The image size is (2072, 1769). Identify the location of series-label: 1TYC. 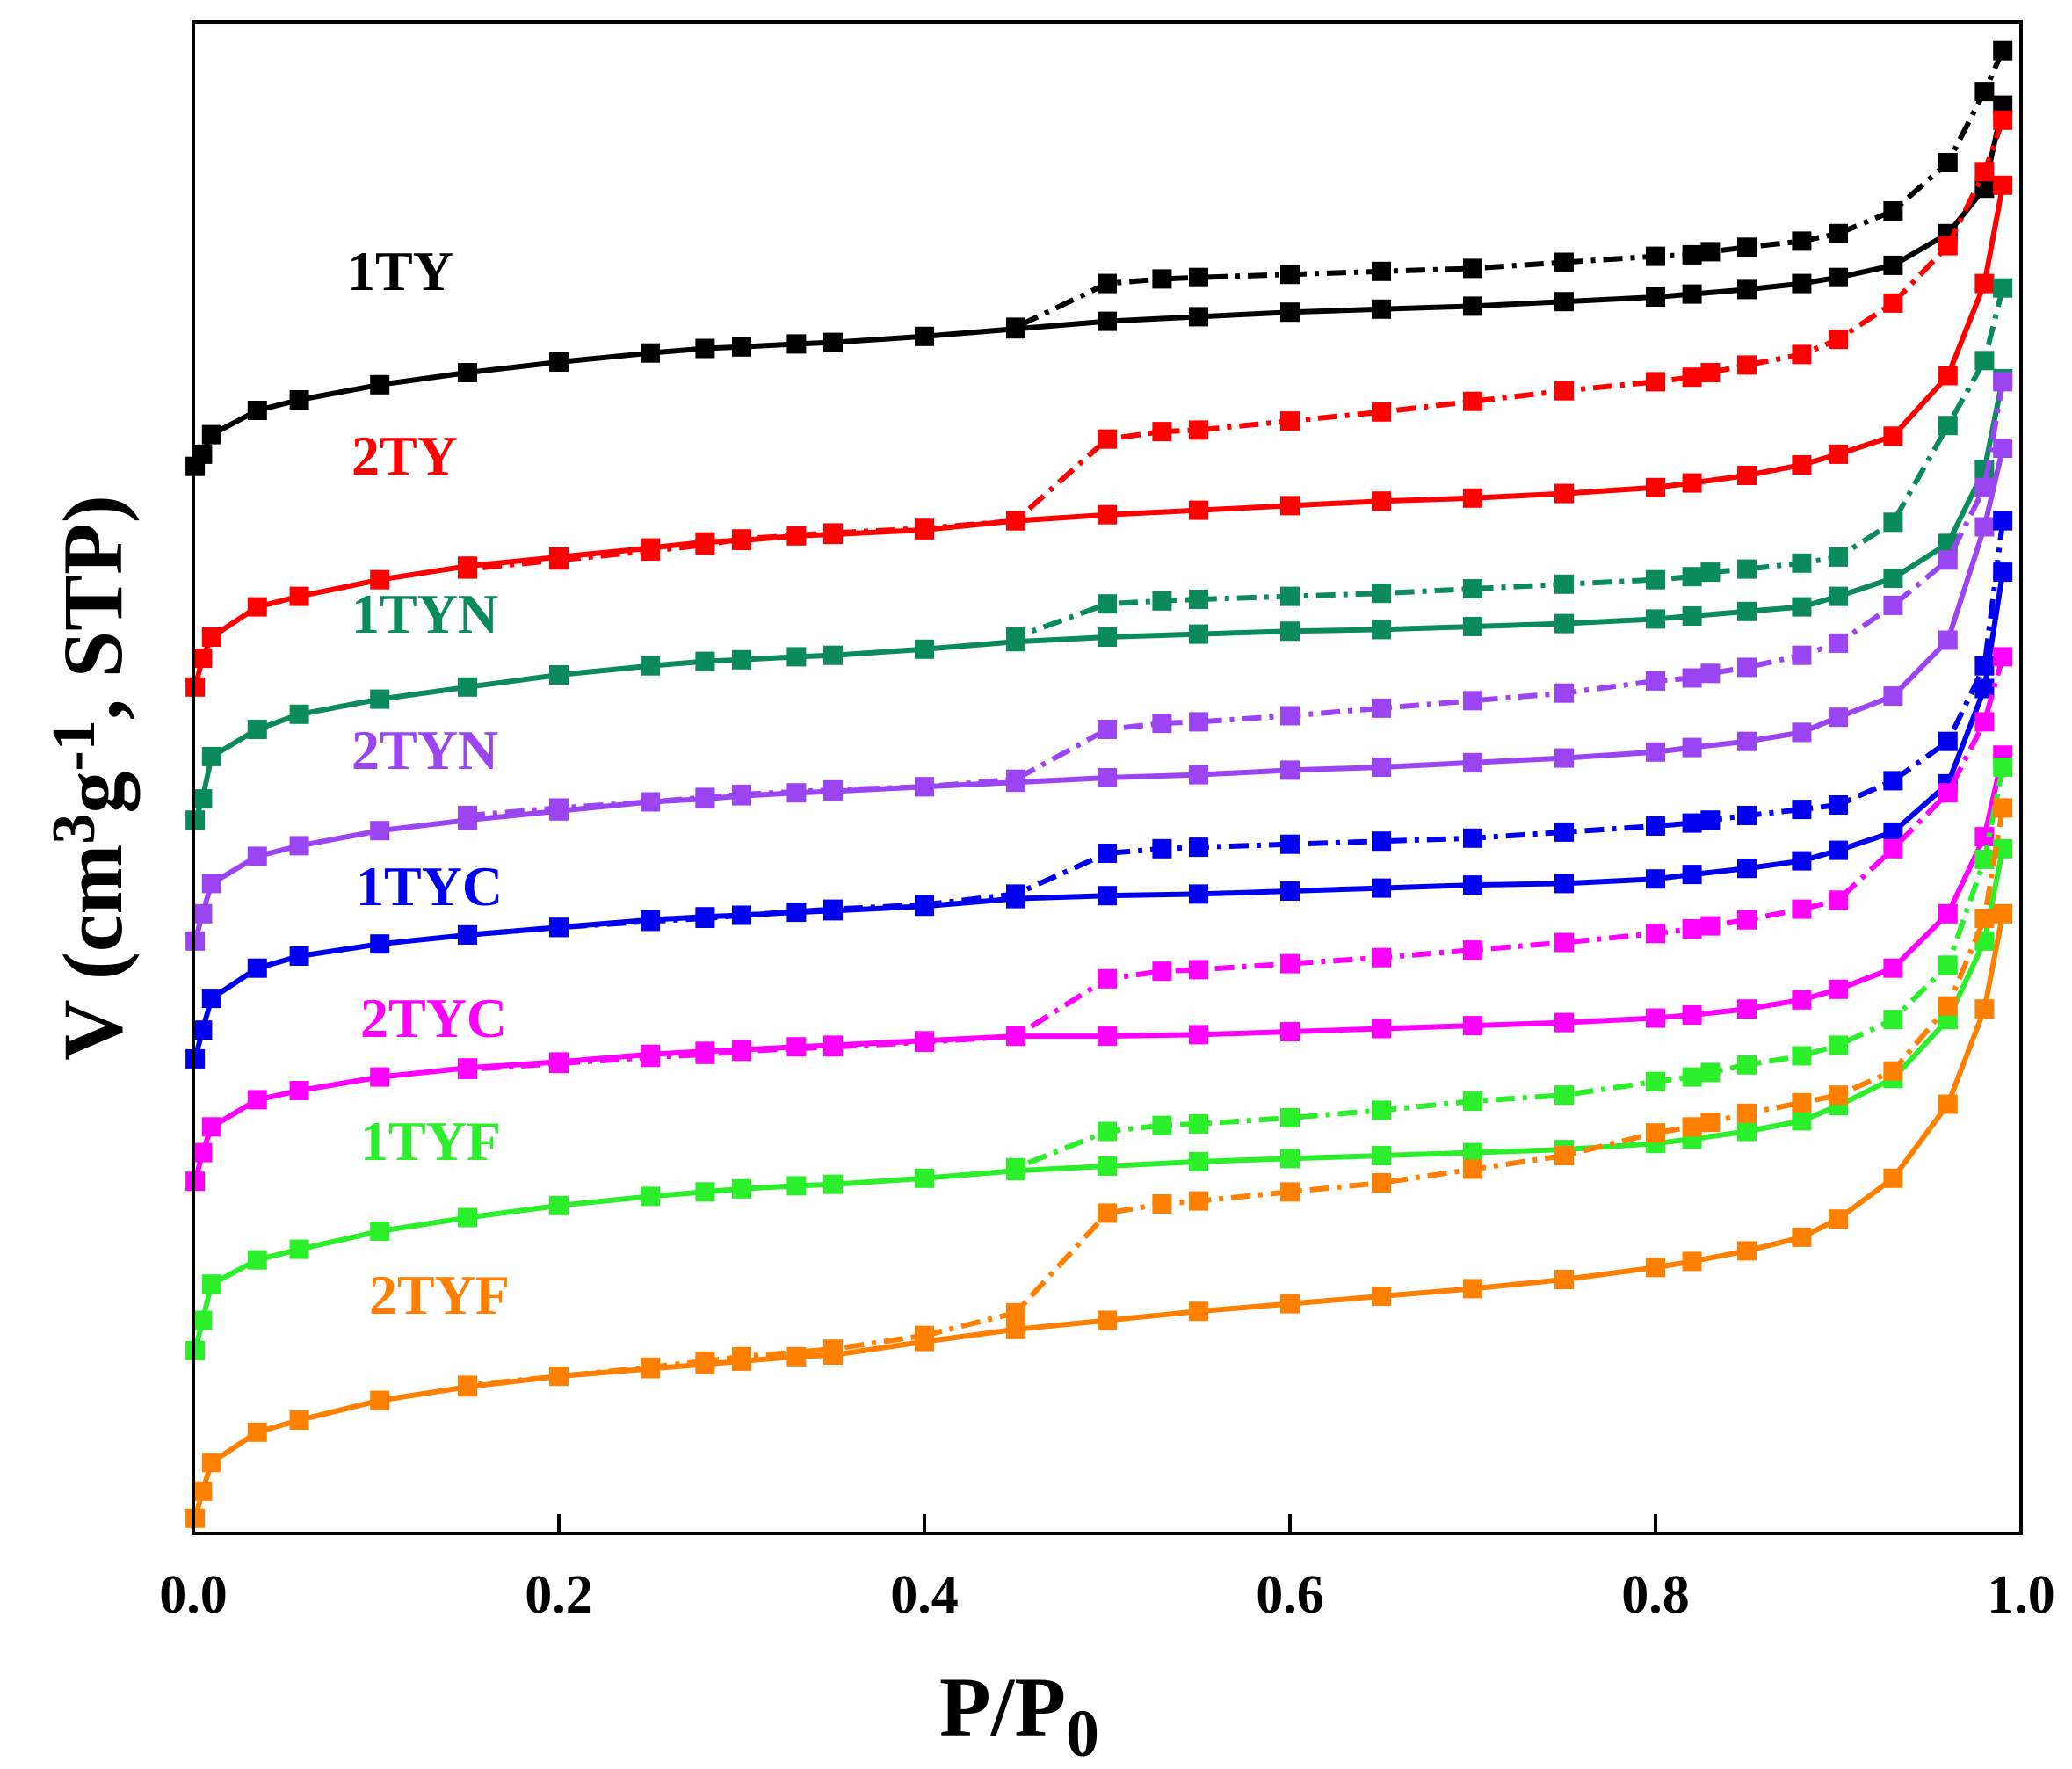
(429, 886).